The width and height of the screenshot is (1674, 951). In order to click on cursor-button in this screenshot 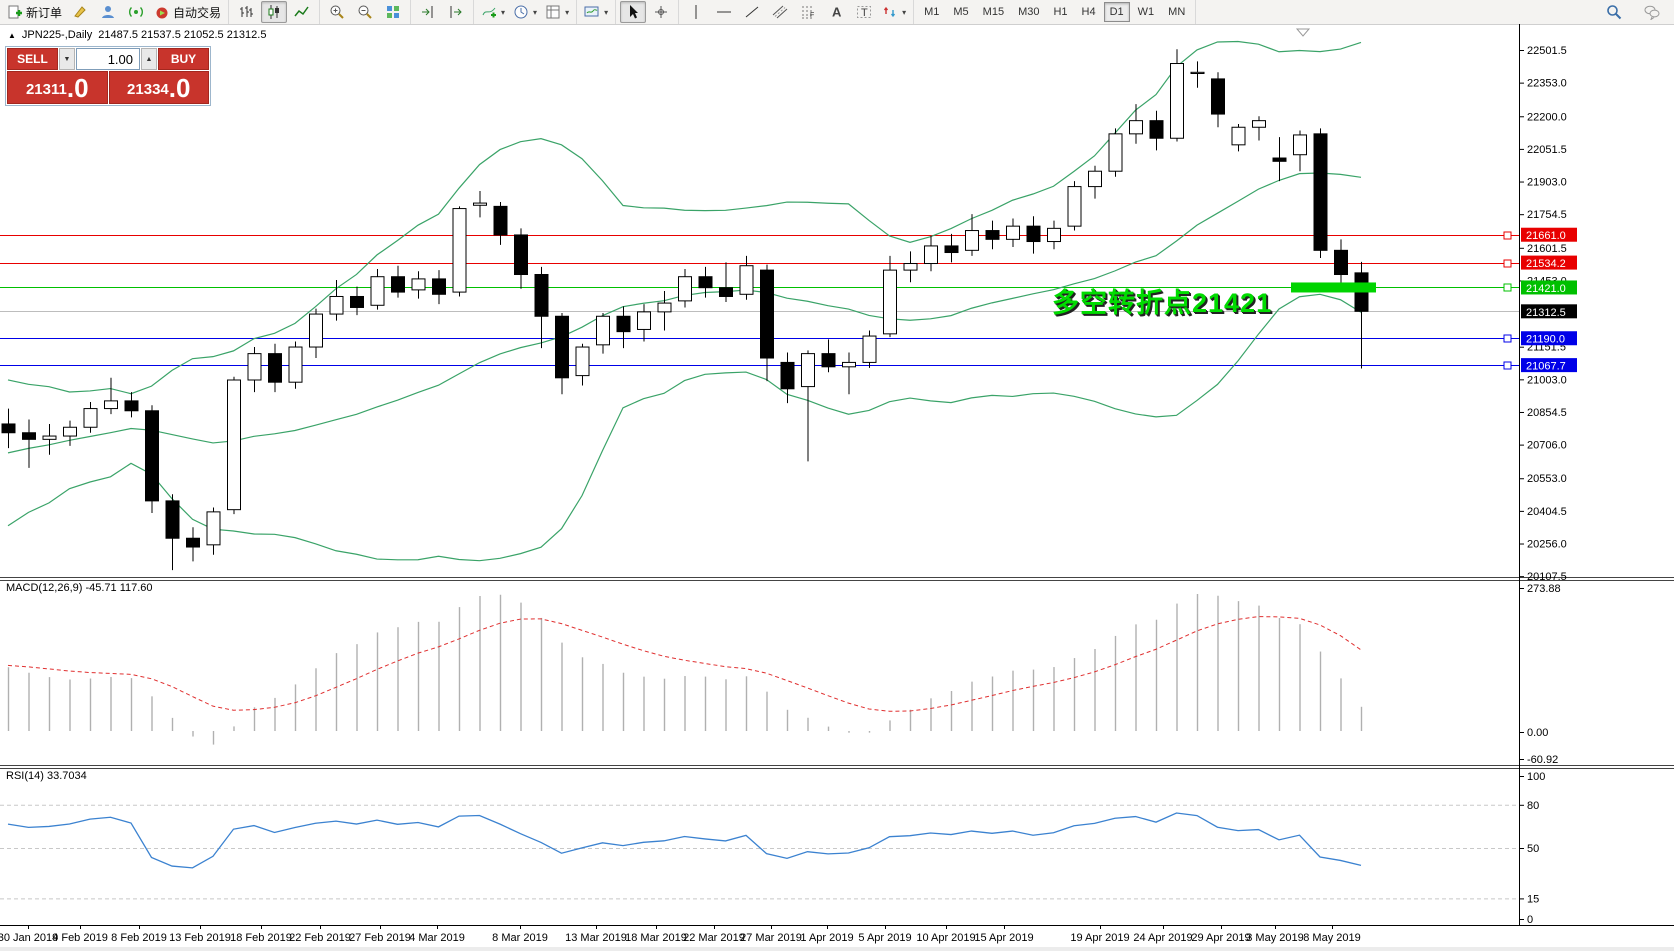, I will do `click(633, 12)`.